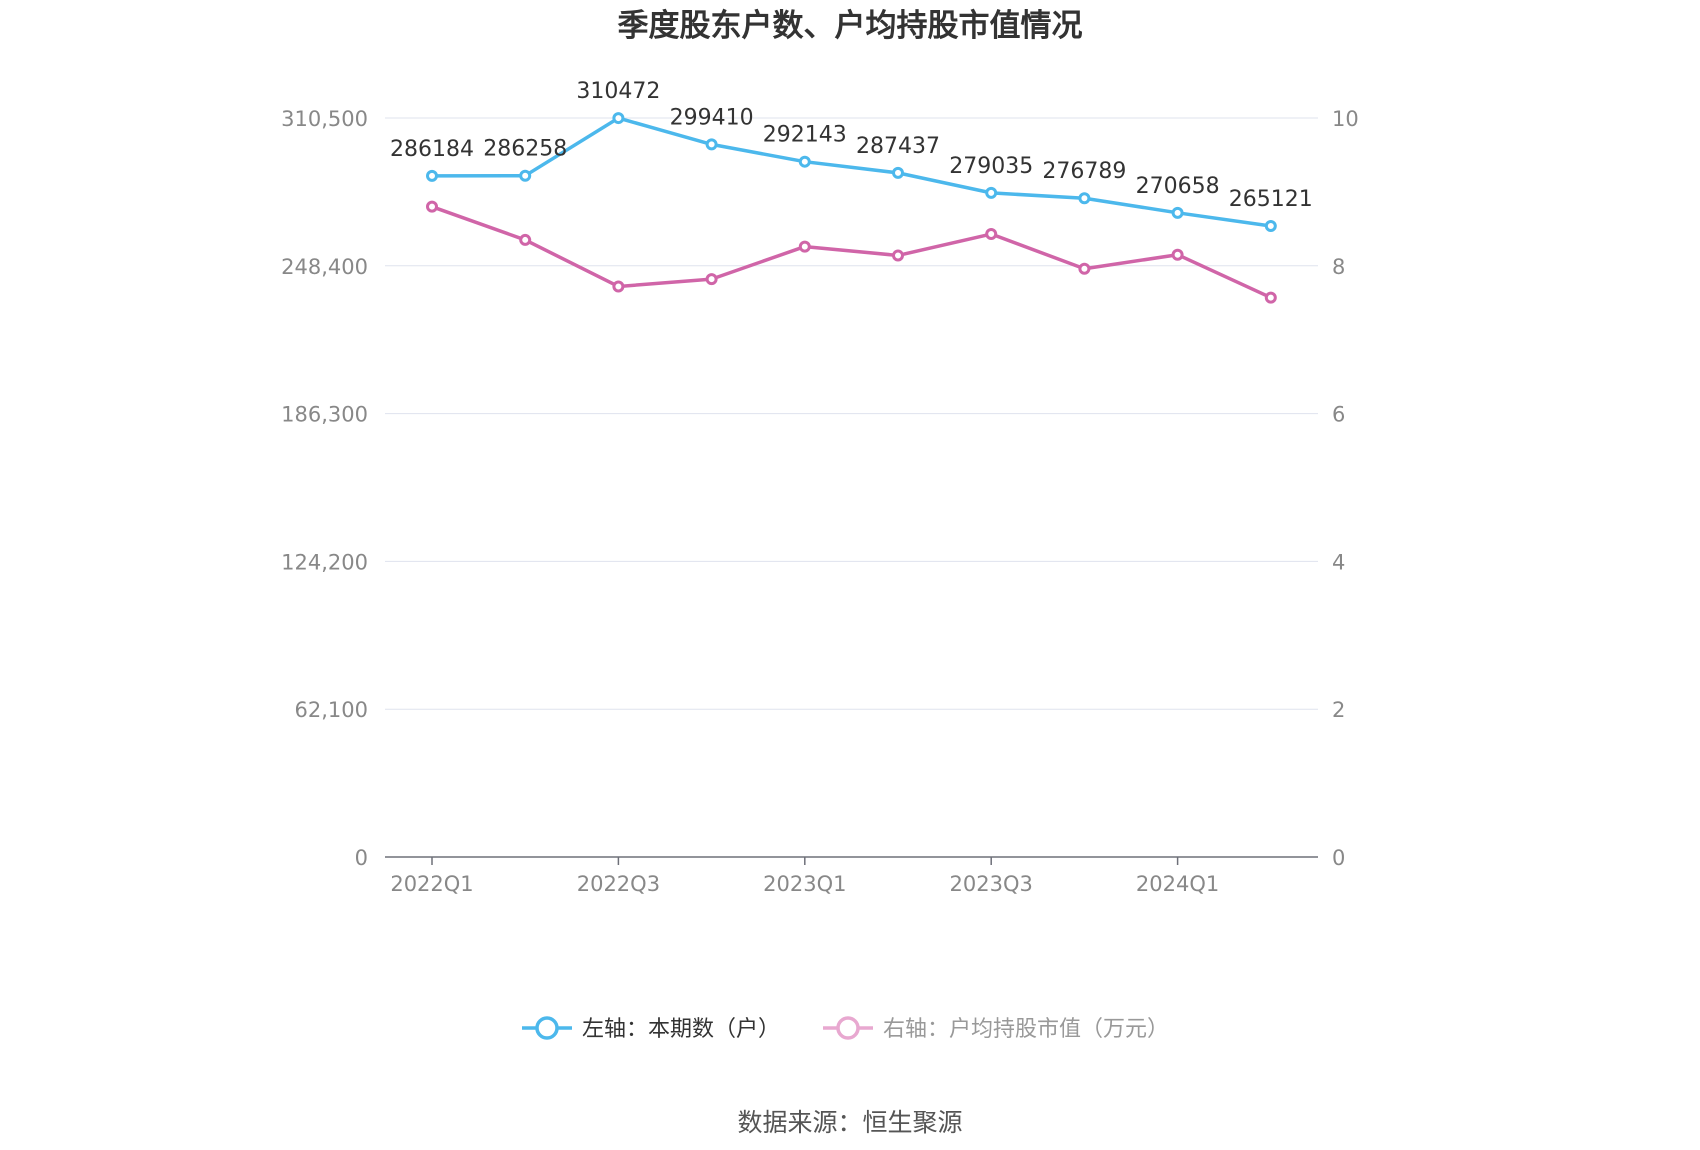 This screenshot has height=1150, width=1700. What do you see at coordinates (324, 488) in the screenshot?
I see `y-left-axis: 0 62,100 124,200 186,300 248,400 310,500` at bounding box center [324, 488].